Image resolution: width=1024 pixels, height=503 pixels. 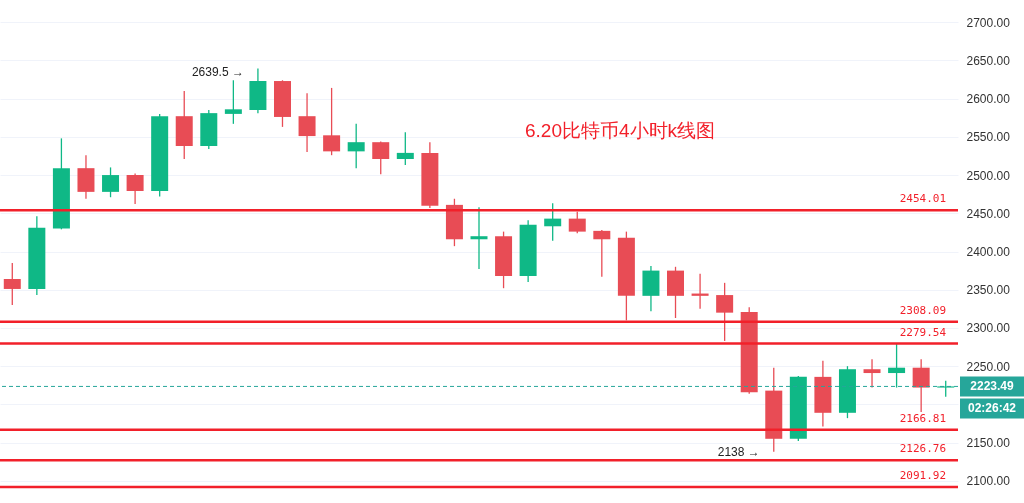 I want to click on text: 02:26:42, so click(x=992, y=408).